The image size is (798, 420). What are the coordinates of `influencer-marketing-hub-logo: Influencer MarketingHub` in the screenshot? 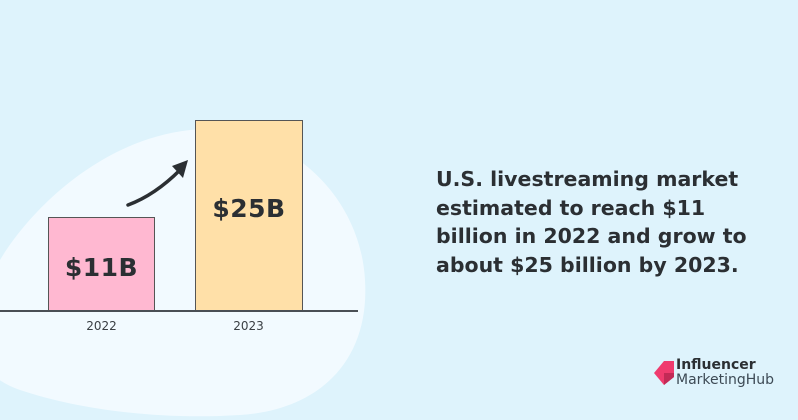 It's located at (714, 373).